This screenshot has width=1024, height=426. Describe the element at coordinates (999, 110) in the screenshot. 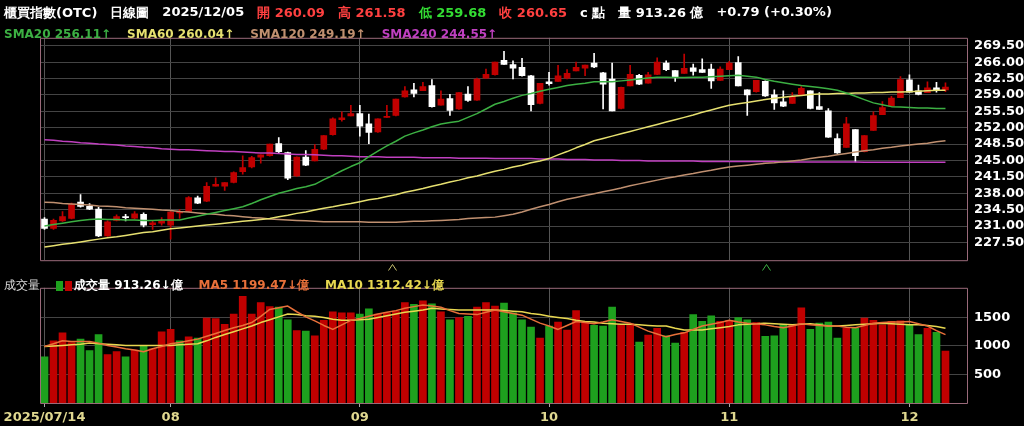

I see `y-tick-label: 255.50` at that location.